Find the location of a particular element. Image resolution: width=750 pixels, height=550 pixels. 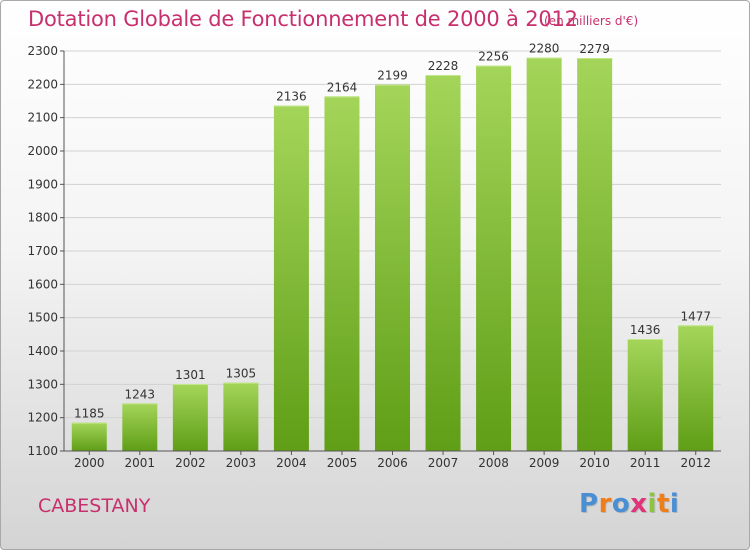

chart-subtitle: (en milliers d'€) is located at coordinates (591, 21).